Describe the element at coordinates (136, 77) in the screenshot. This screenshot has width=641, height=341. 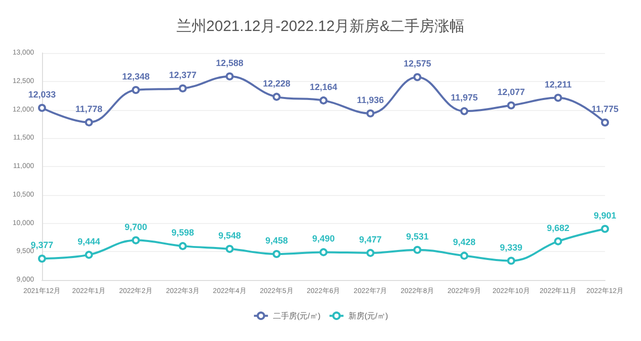
I see `data-label: 12,348` at that location.